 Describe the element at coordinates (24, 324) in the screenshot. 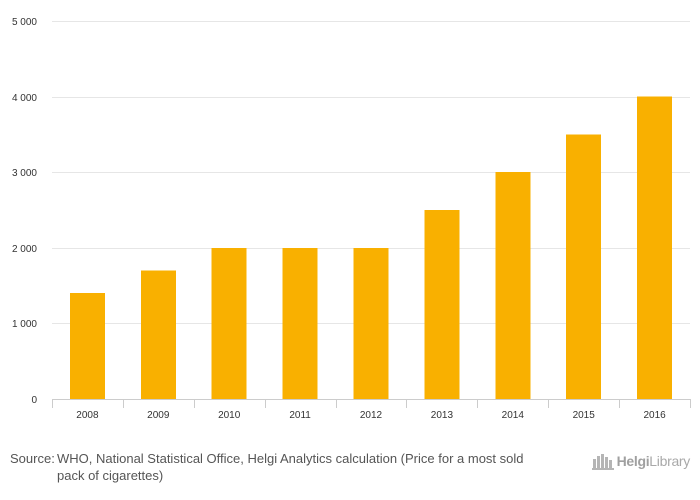

I see `y-tick-label: 1 000` at that location.